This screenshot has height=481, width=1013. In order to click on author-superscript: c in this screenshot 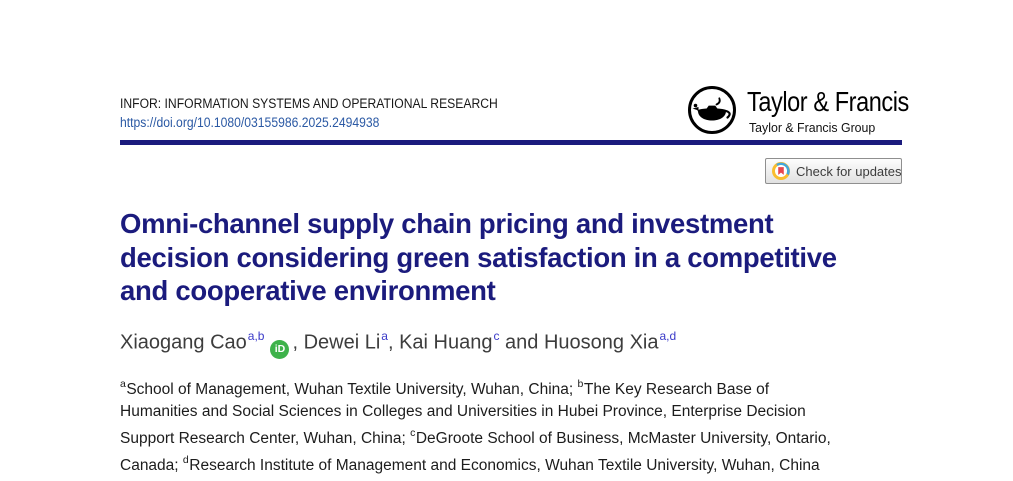, I will do `click(496, 336)`.